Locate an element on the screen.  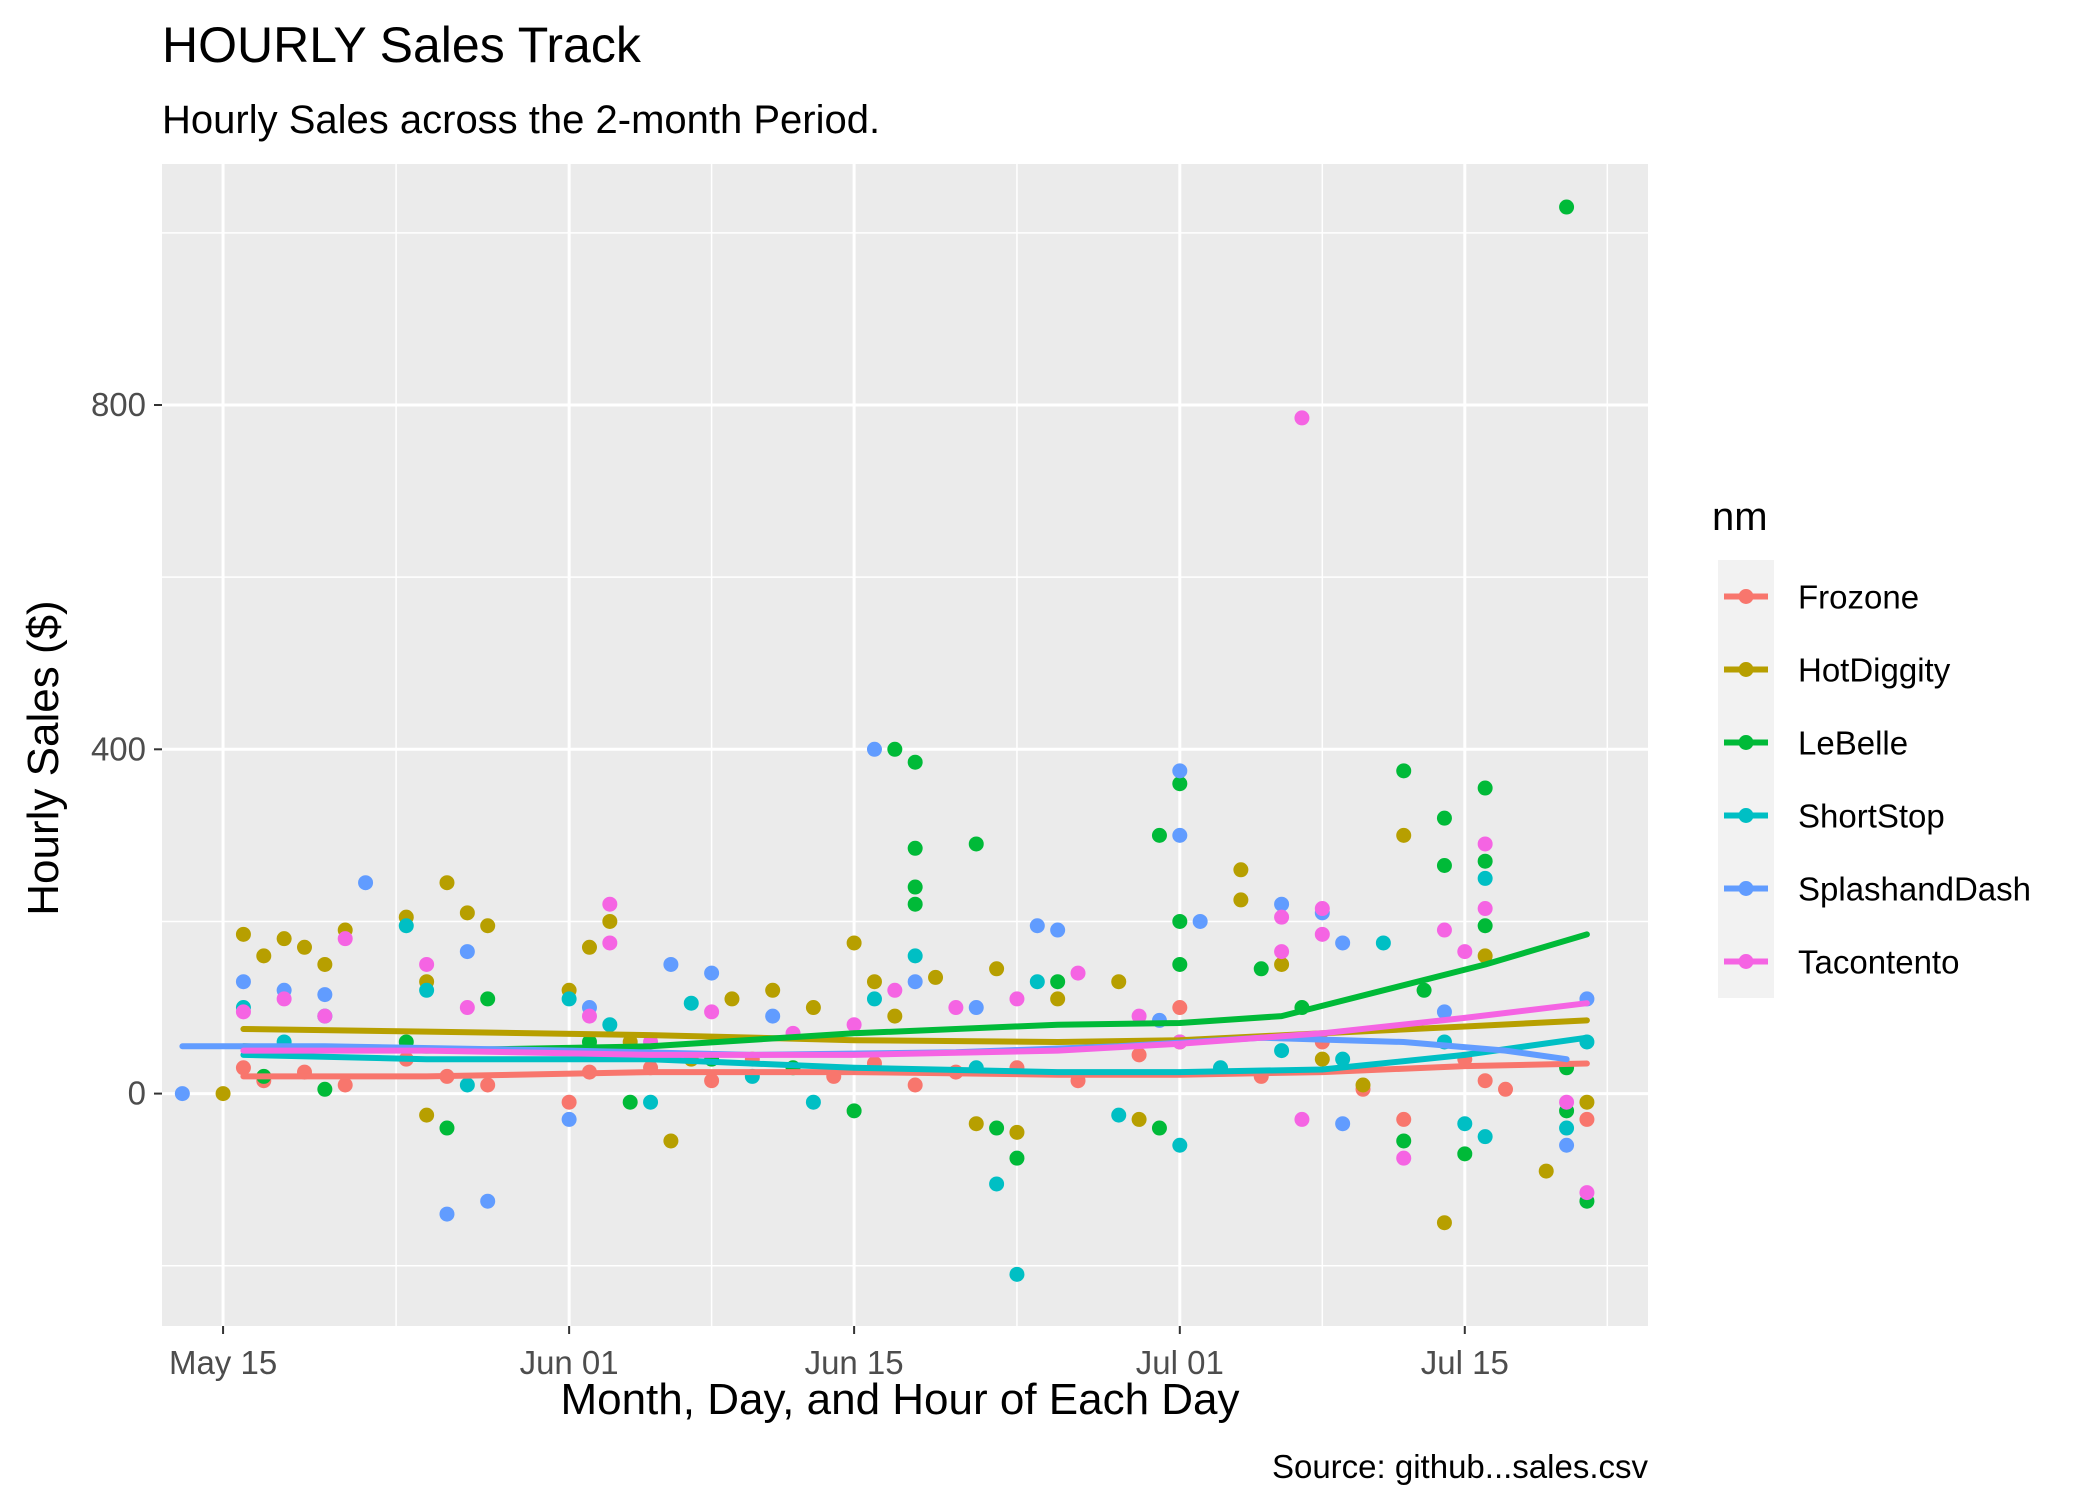
legend-label: Frozone is located at coordinates (1858, 597).